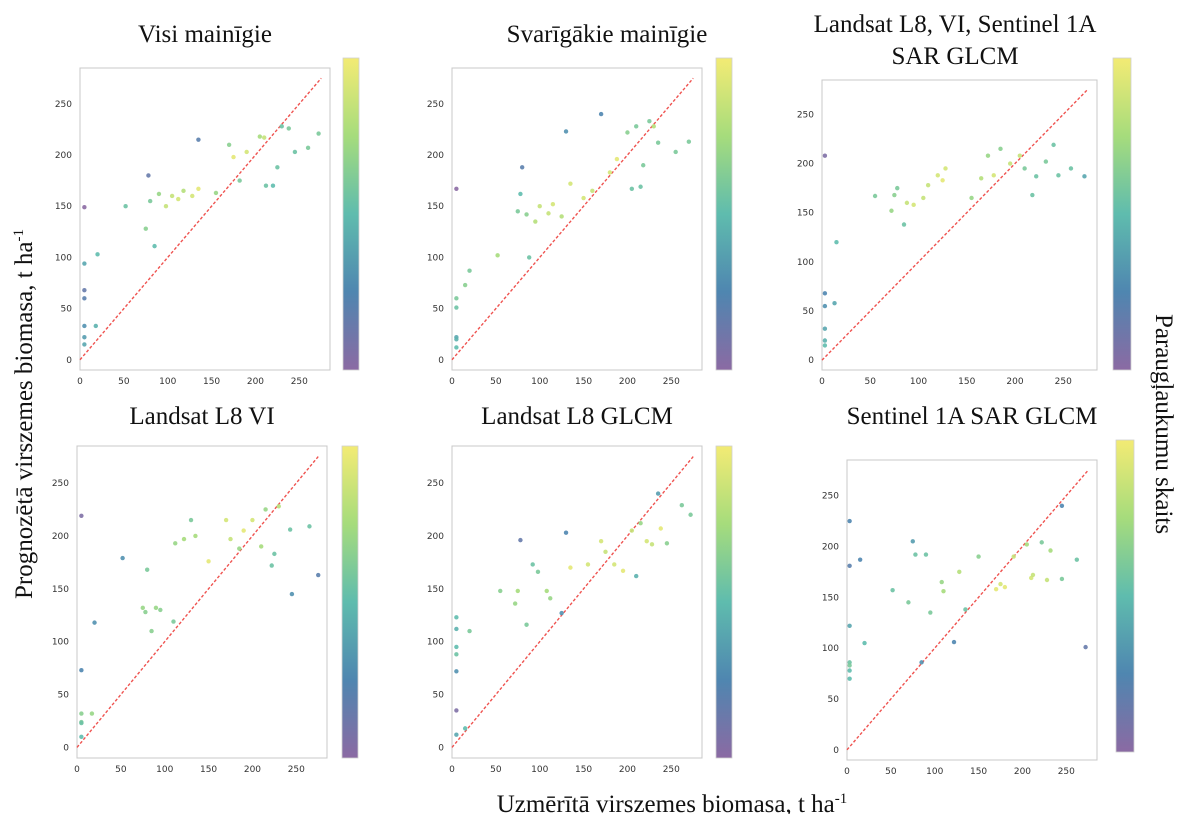 This screenshot has height=814, width=1186. Describe the element at coordinates (955, 24) in the screenshot. I see `panel-title: Landsat L8, VI, Sentinel 1A` at that location.